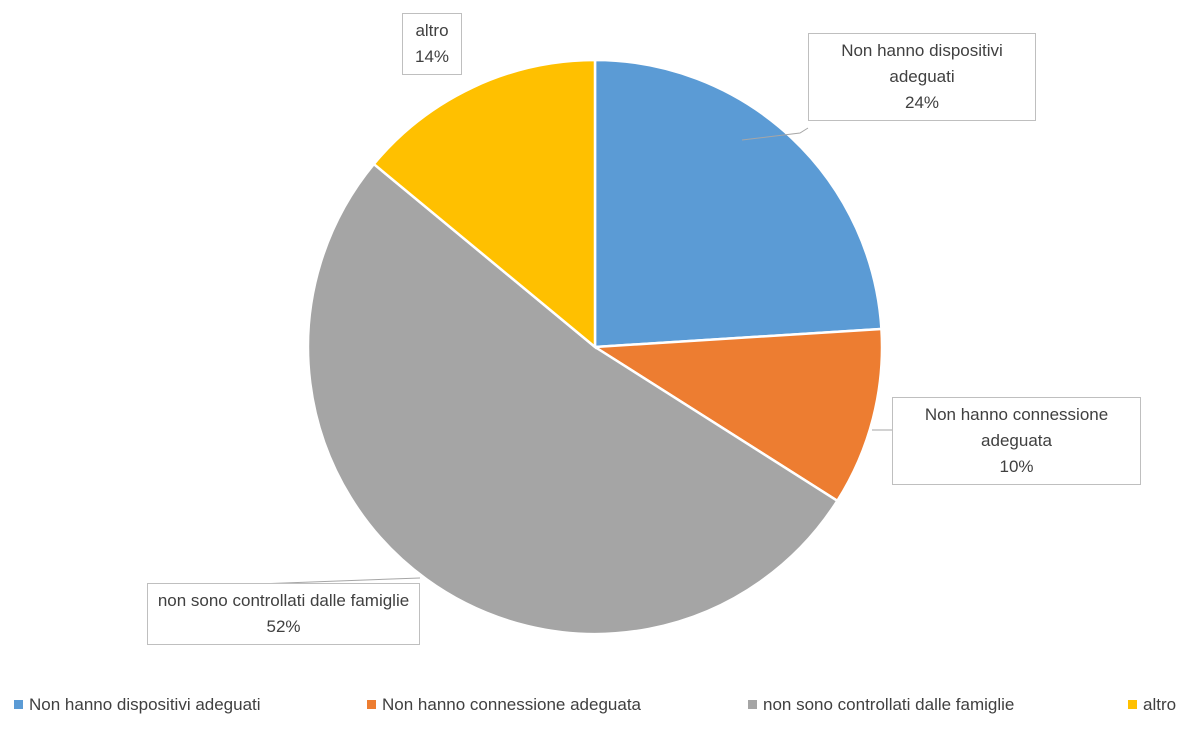  What do you see at coordinates (145, 704) in the screenshot?
I see `legend-label: Non hanno dispositivi adeguati` at bounding box center [145, 704].